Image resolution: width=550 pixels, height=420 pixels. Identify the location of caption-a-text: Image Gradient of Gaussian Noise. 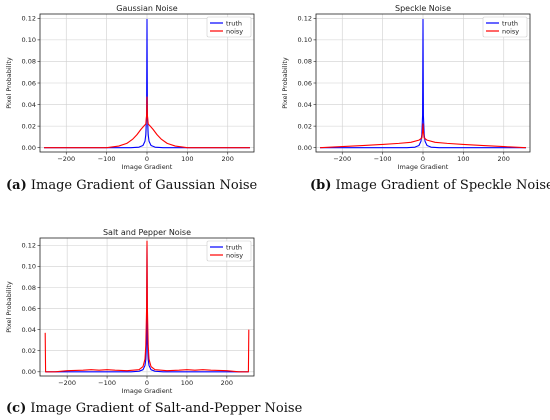
(144, 185).